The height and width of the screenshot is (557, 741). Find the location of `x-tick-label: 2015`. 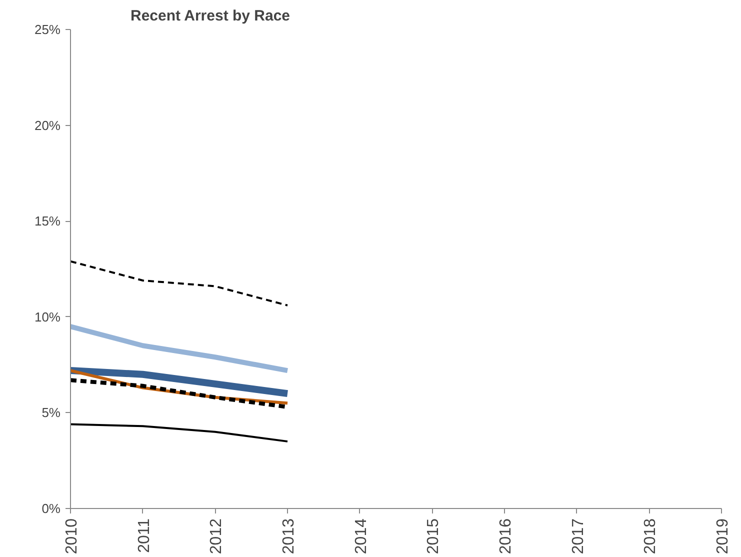

x-tick-label: 2015 is located at coordinates (433, 536).